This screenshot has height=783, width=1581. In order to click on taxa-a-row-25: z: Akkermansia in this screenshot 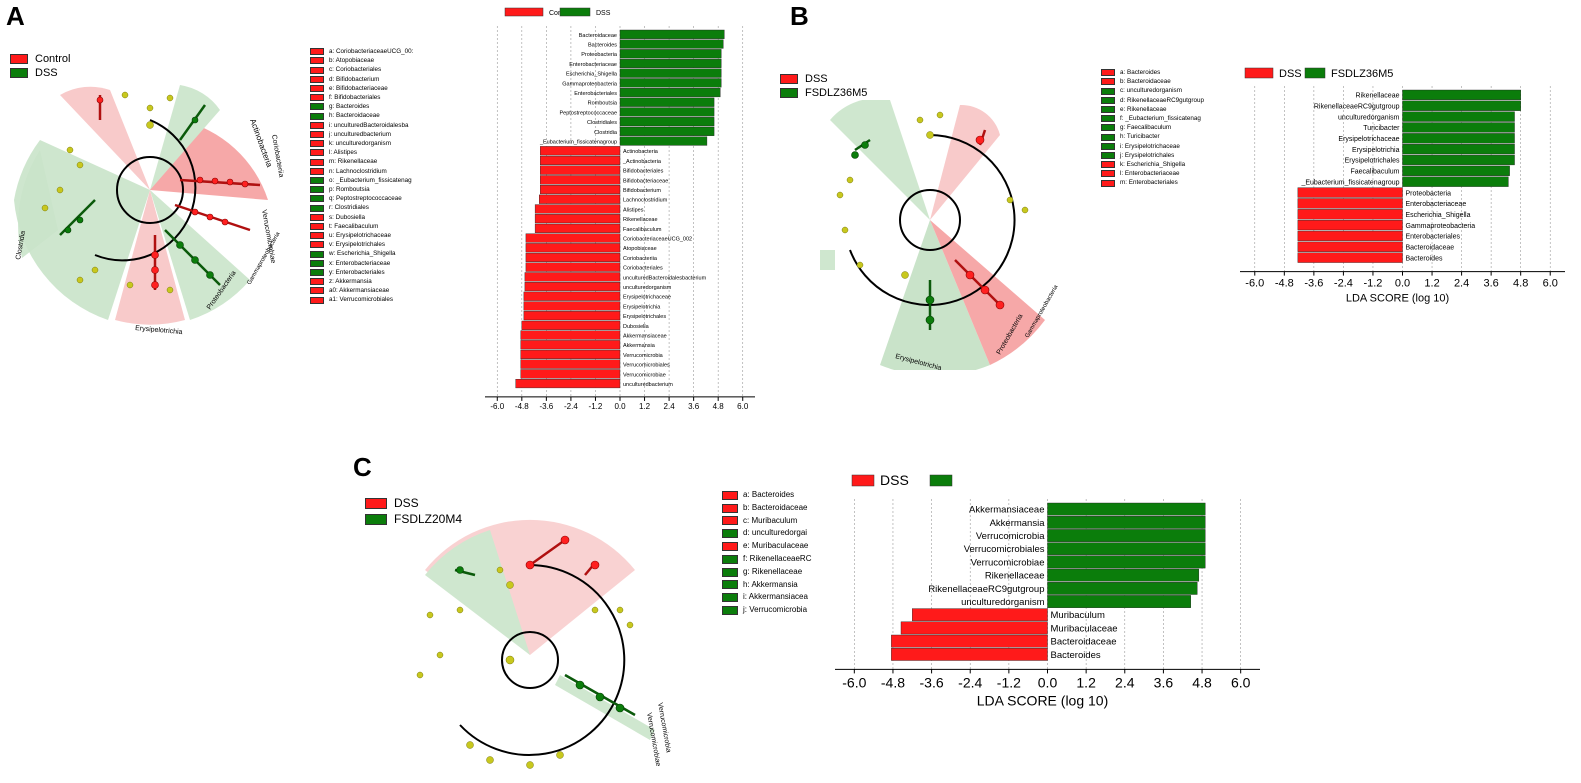, I will do `click(365, 281)`.